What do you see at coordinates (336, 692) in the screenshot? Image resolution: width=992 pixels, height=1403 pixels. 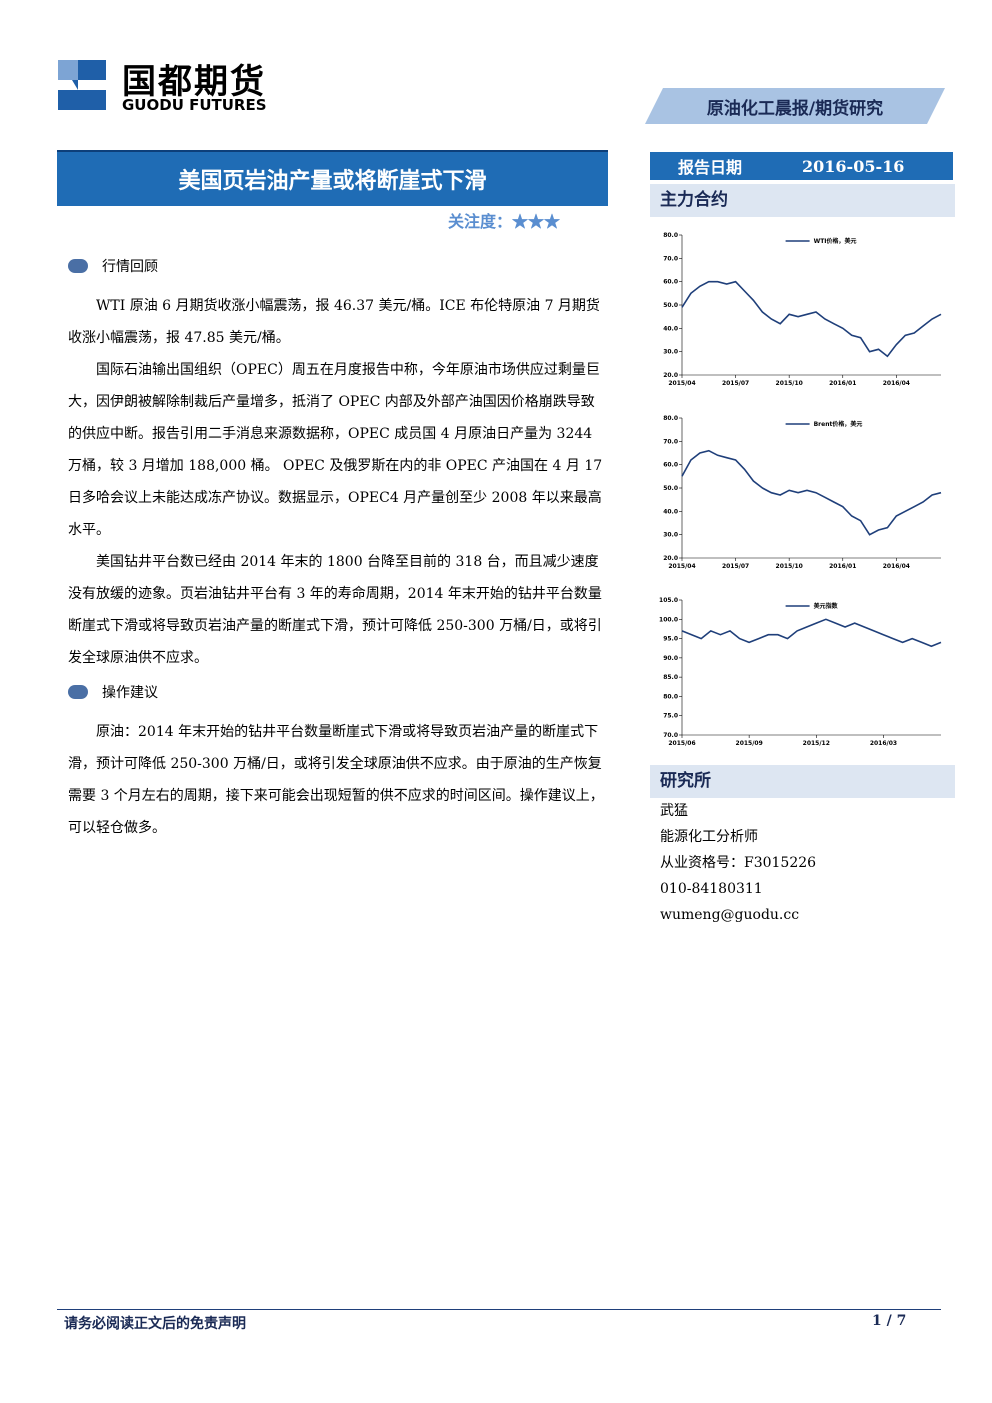 I see `section-heading: 操作建议` at bounding box center [336, 692].